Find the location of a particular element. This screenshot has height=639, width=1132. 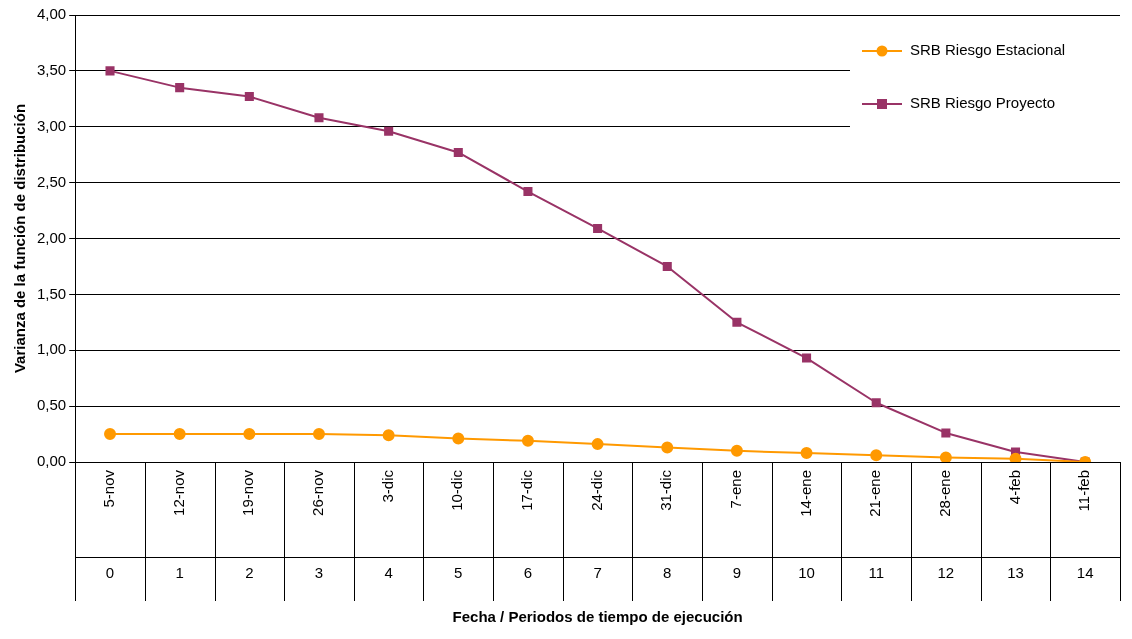

x-tick-label: 21-ene is located at coordinates (875, 493).